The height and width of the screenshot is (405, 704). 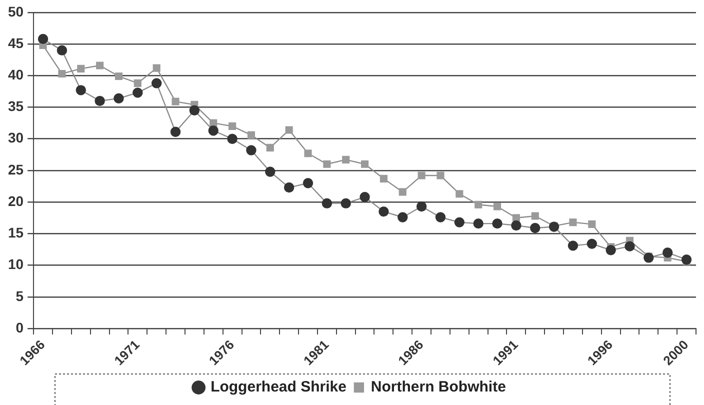 What do you see at coordinates (20, 327) in the screenshot?
I see `y-tick-label: 0` at bounding box center [20, 327].